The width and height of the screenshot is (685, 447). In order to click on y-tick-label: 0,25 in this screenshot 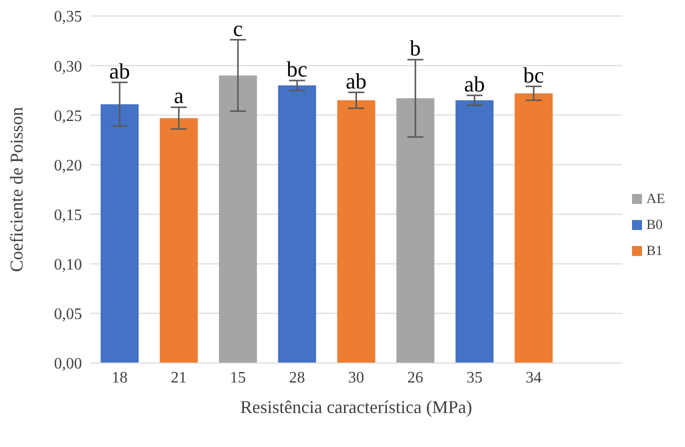, I will do `click(68, 116)`.